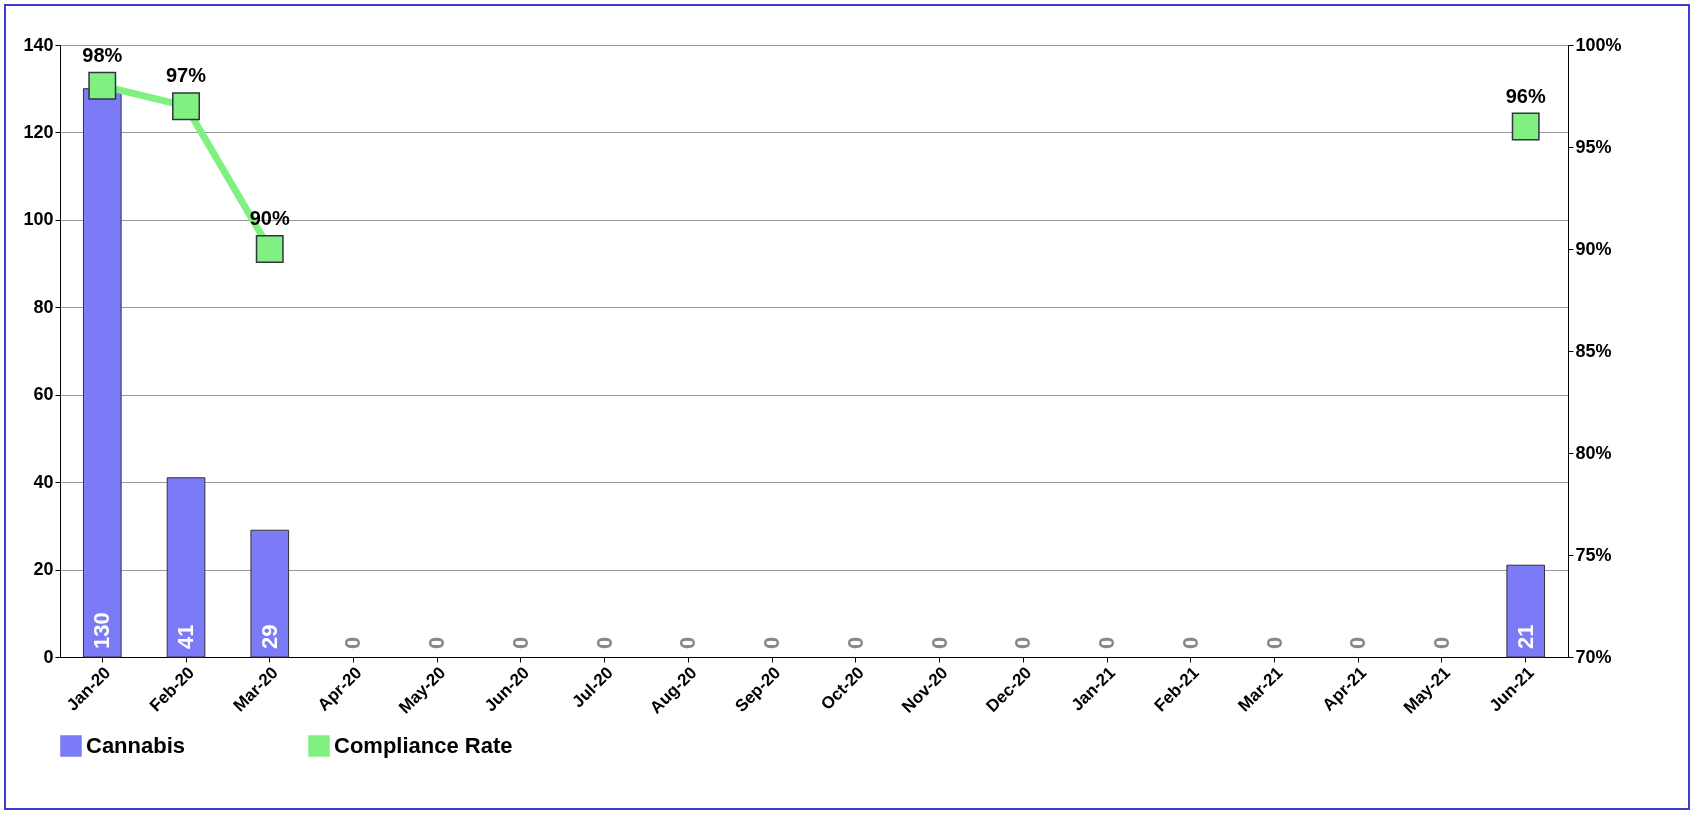  What do you see at coordinates (1593, 656) in the screenshot?
I see `y2-tick-label: 70%` at bounding box center [1593, 656].